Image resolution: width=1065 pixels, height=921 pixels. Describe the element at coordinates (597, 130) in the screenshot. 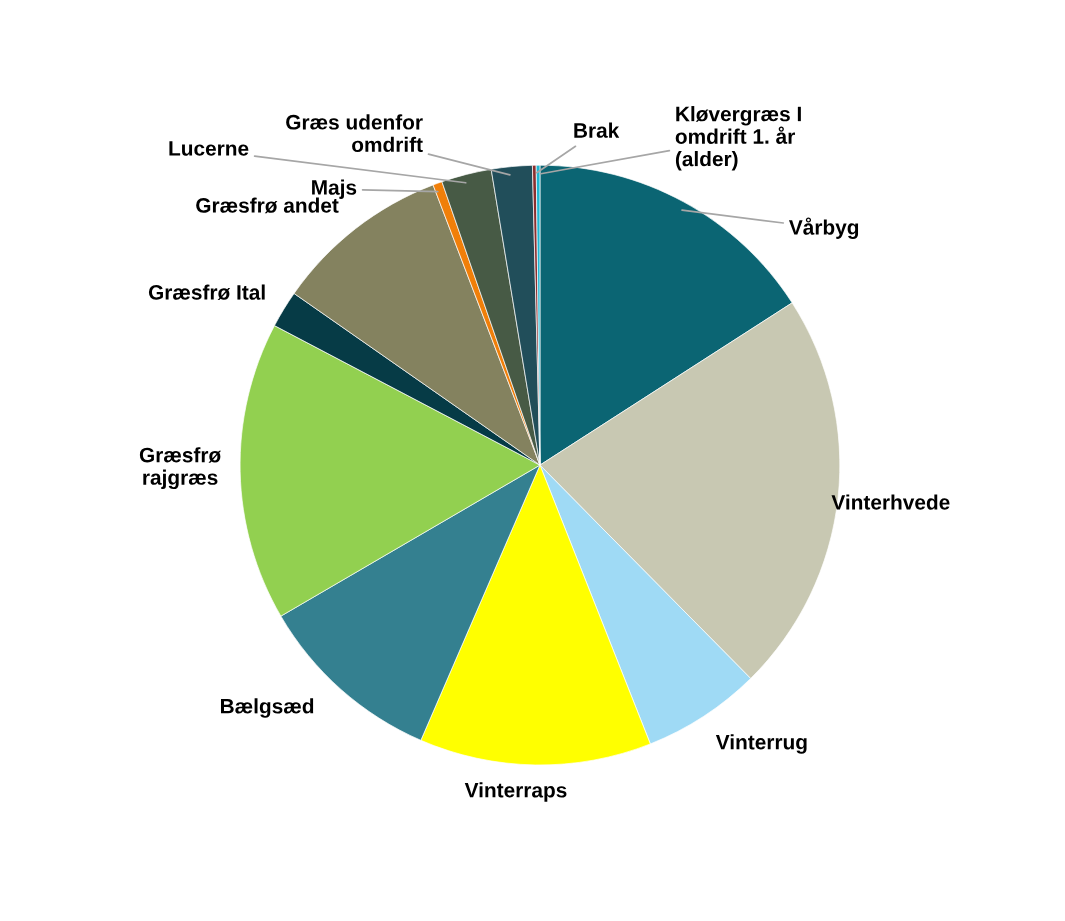

I see `slice-label: Brak` at that location.